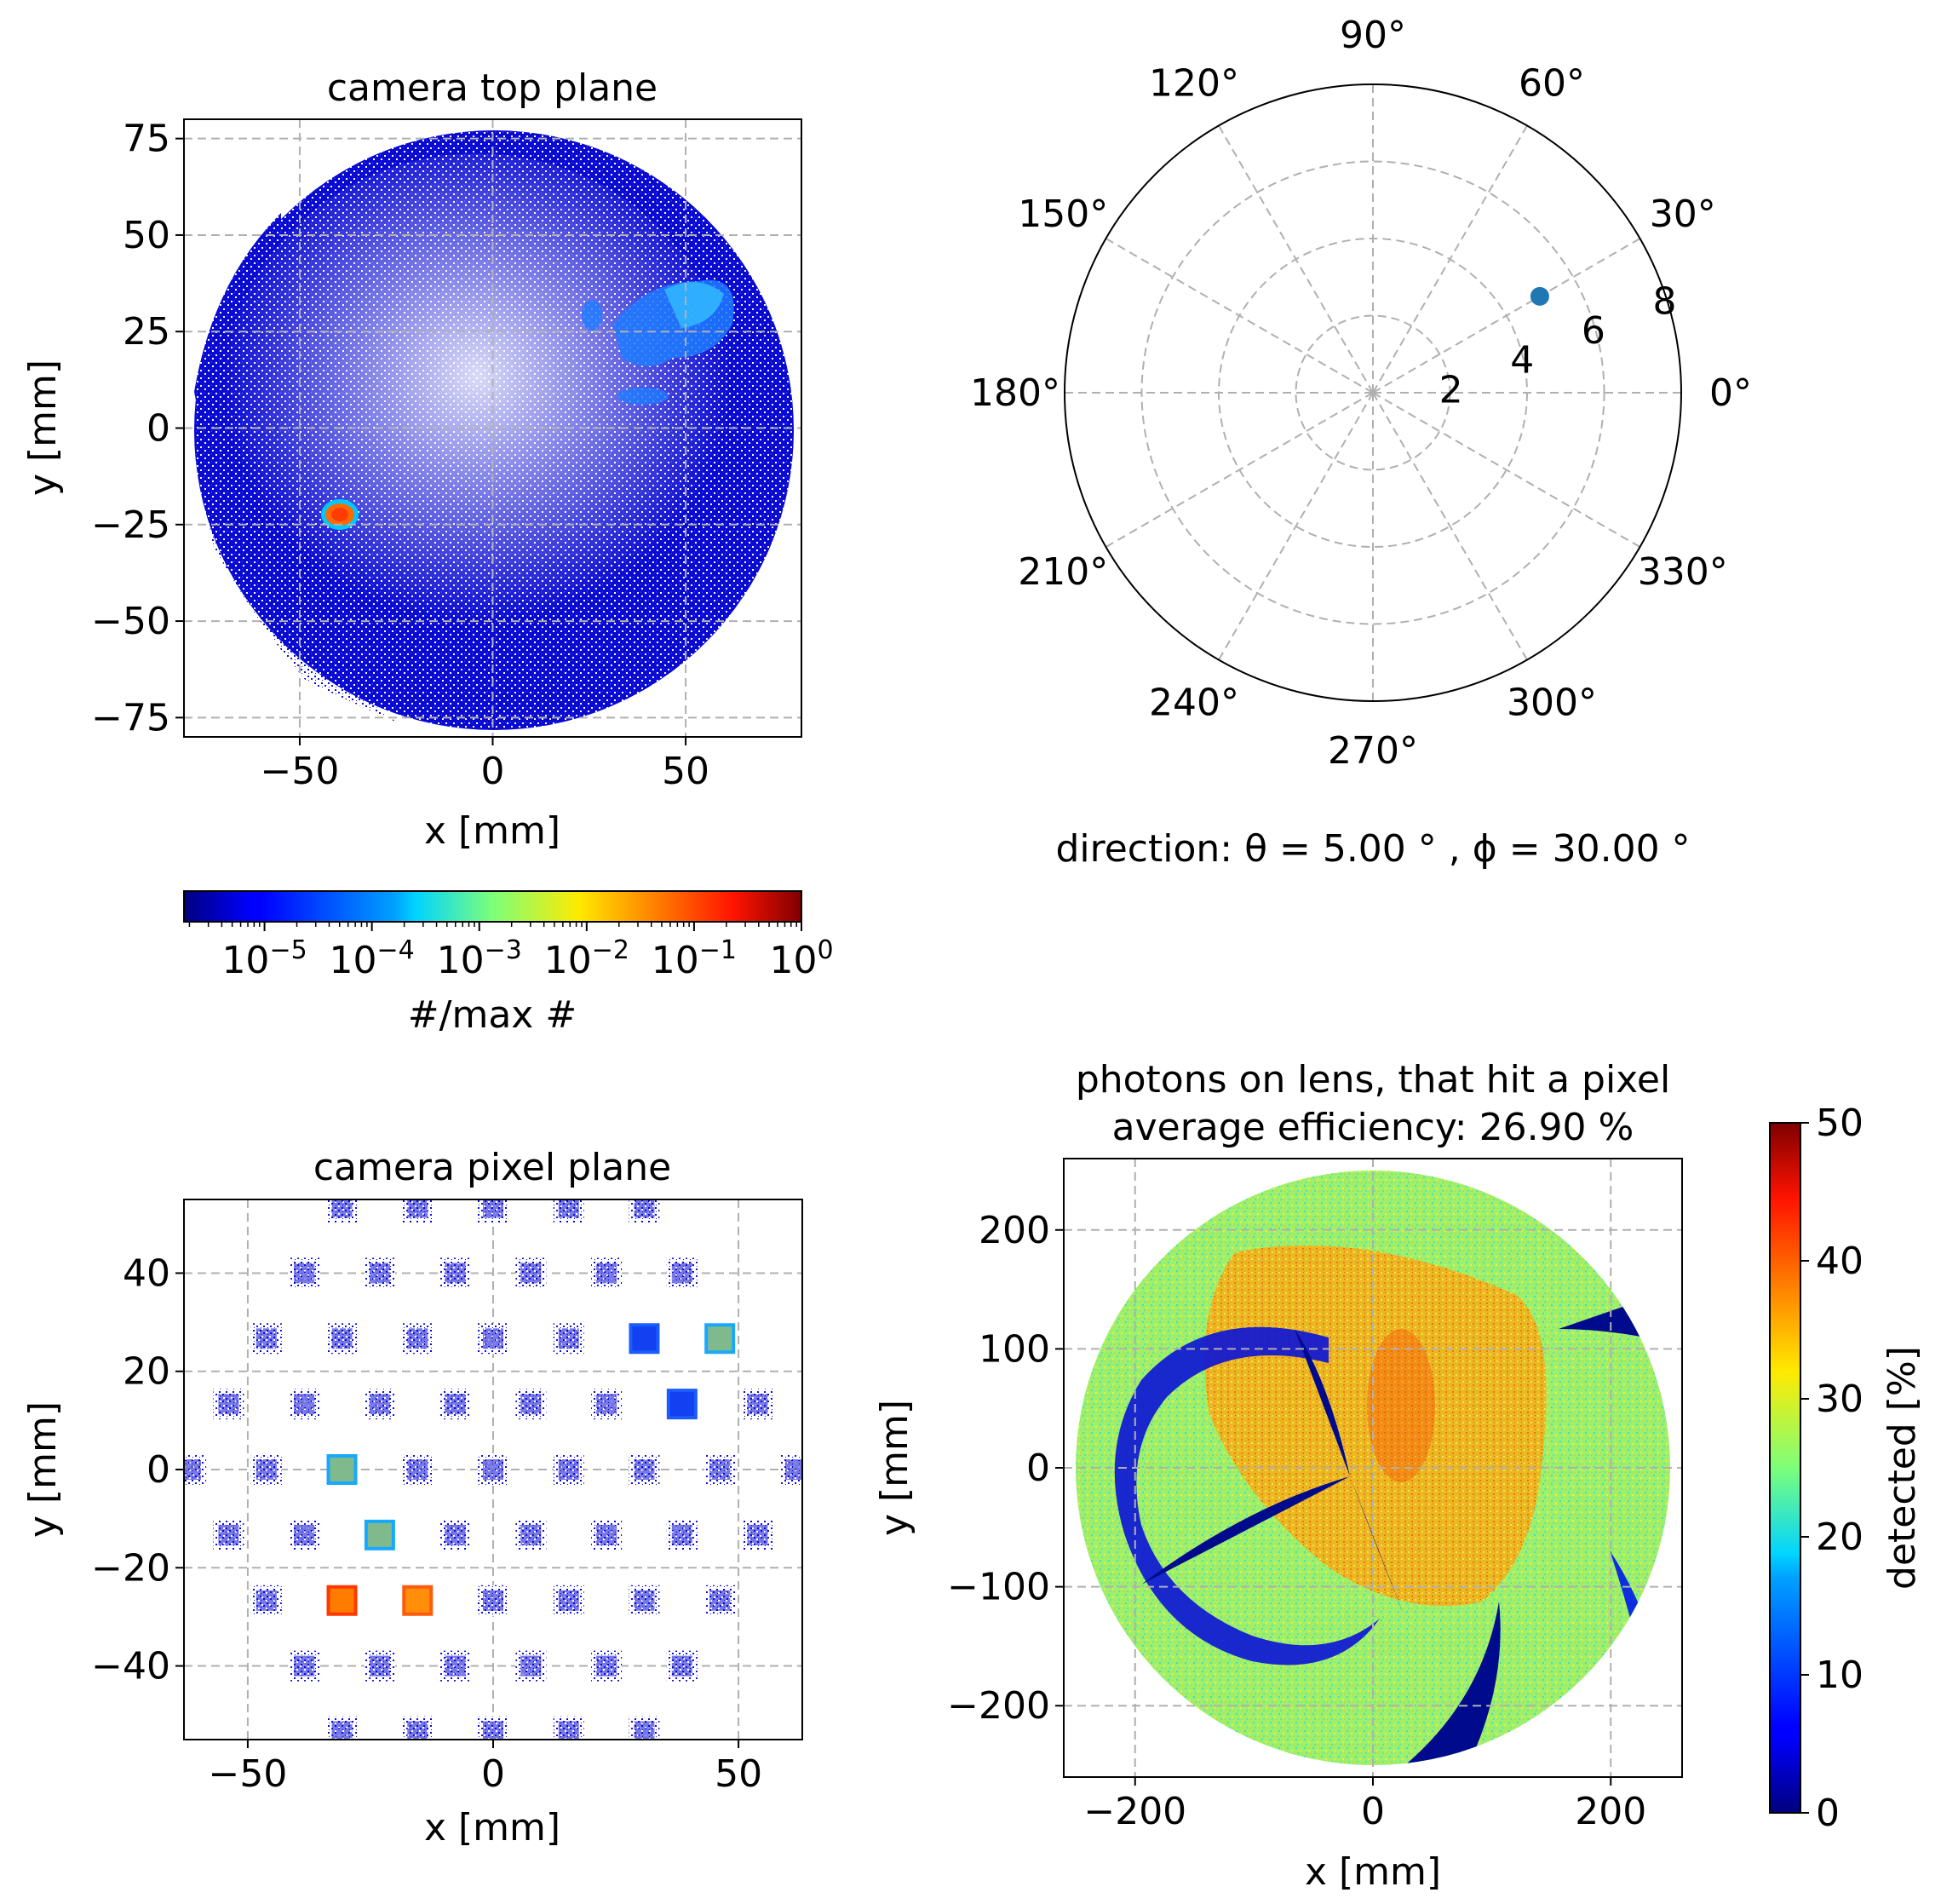  I want to click on lens-subtitle: average efficiency: 26.90 %, so click(1373, 1127).